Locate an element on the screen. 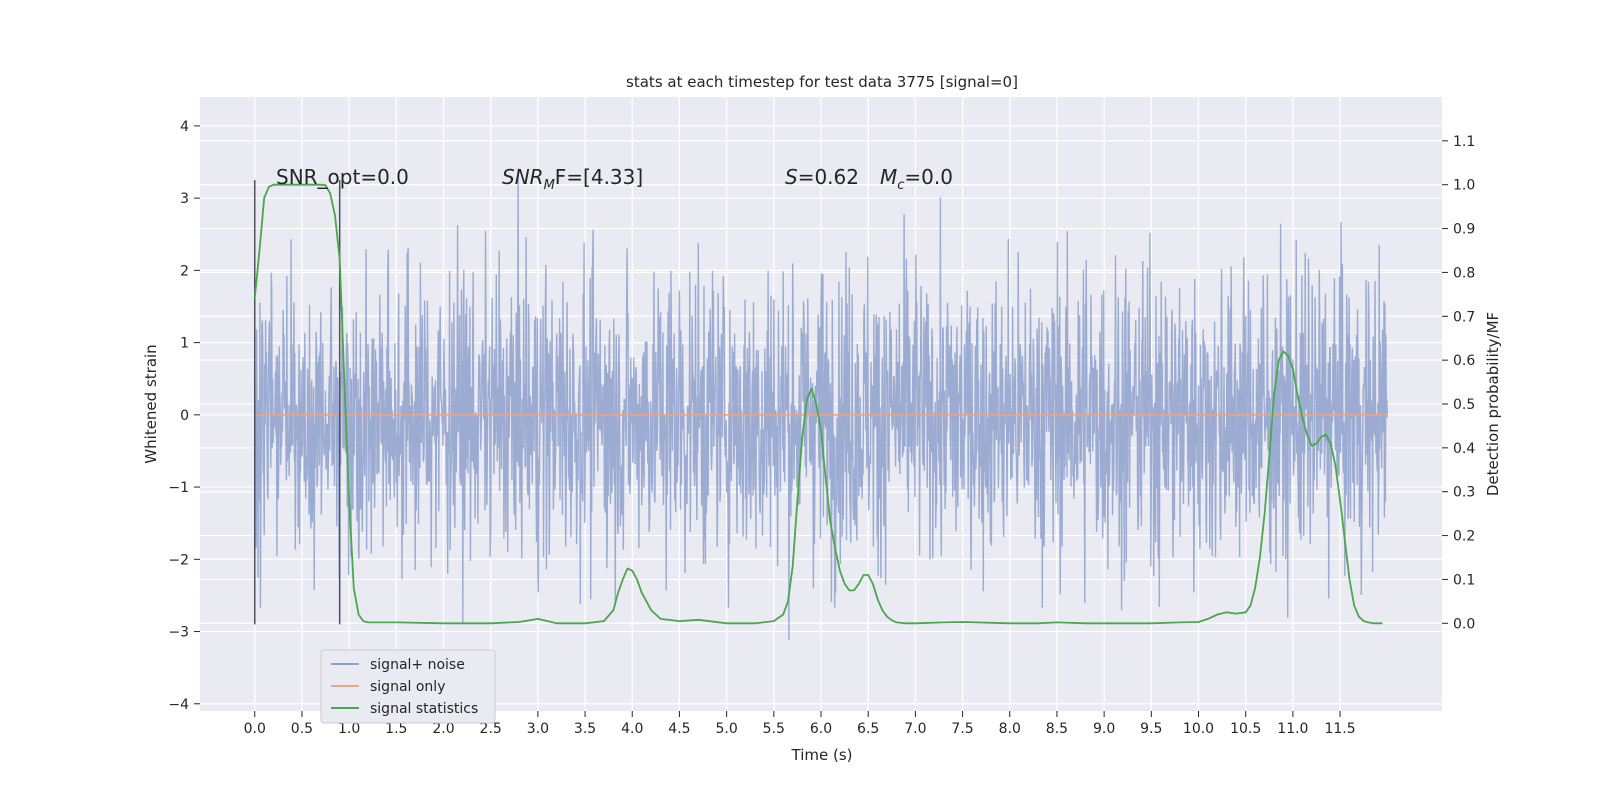 The image size is (1600, 800). mc-annotation: Mc=0.0 is located at coordinates (916, 179).